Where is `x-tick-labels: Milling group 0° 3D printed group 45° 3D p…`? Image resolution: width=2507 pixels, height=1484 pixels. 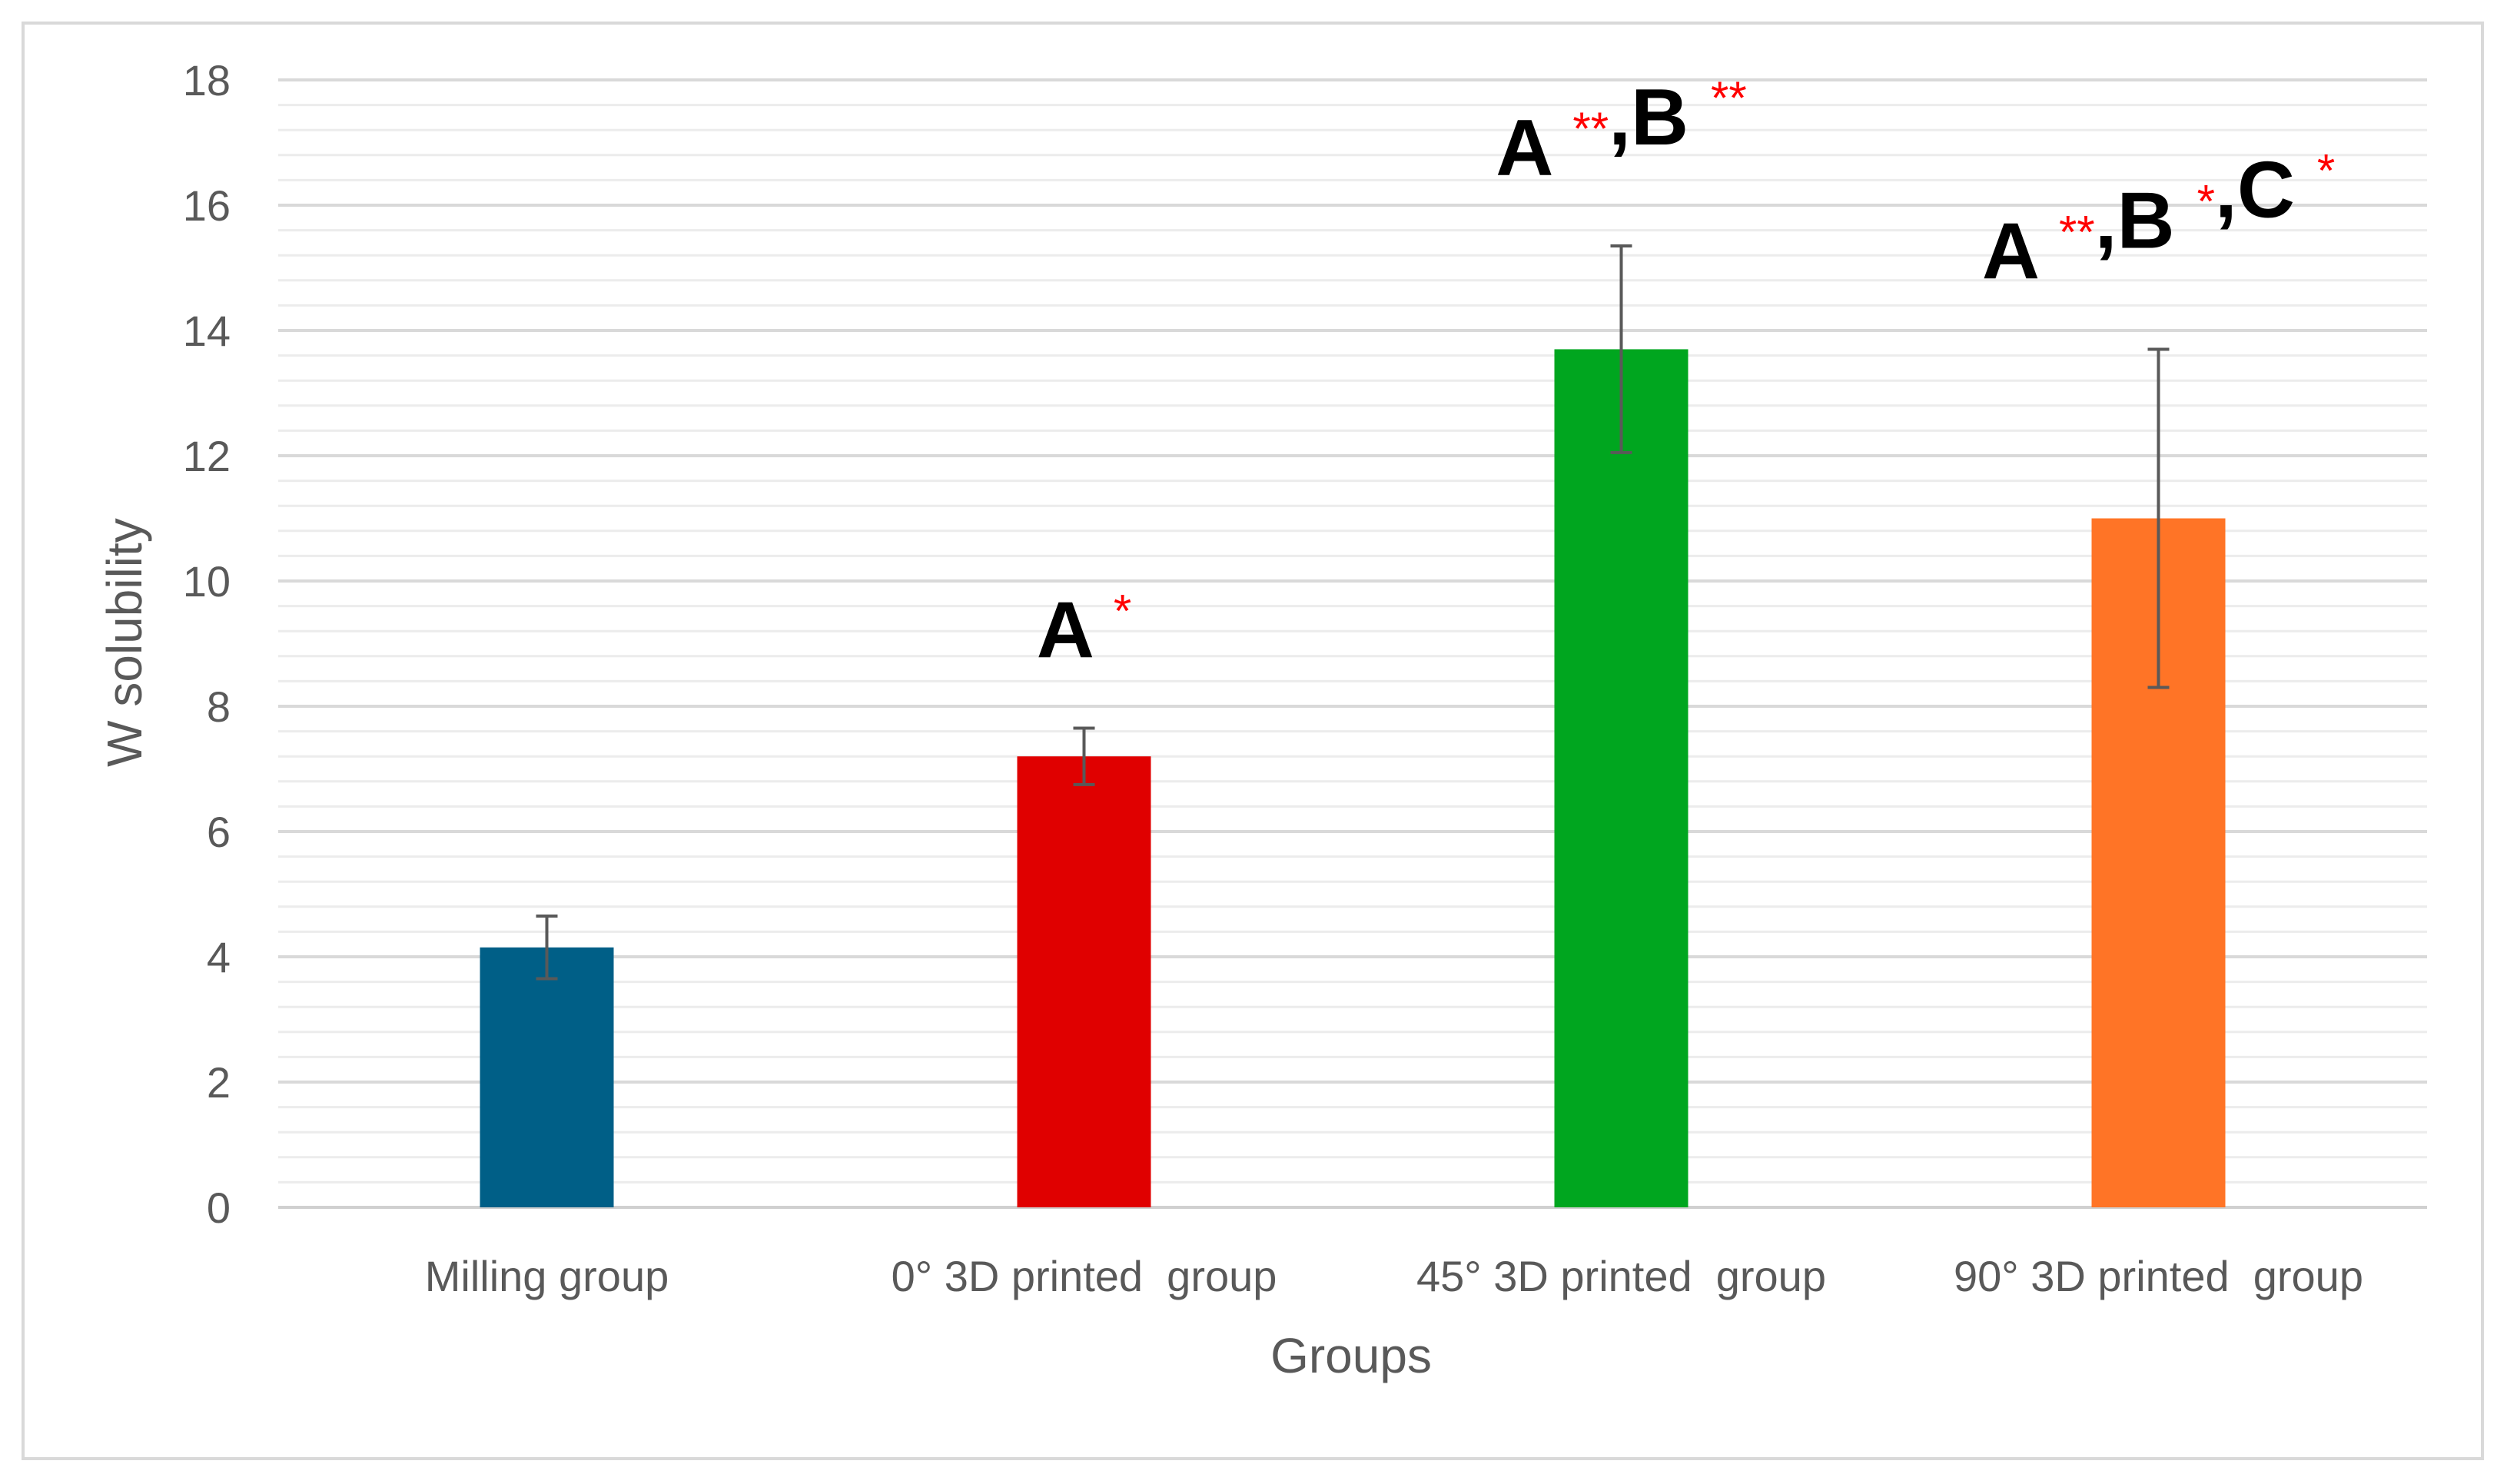 x-tick-labels: Milling group 0° 3D printed group 45° 3D p… is located at coordinates (1394, 1276).